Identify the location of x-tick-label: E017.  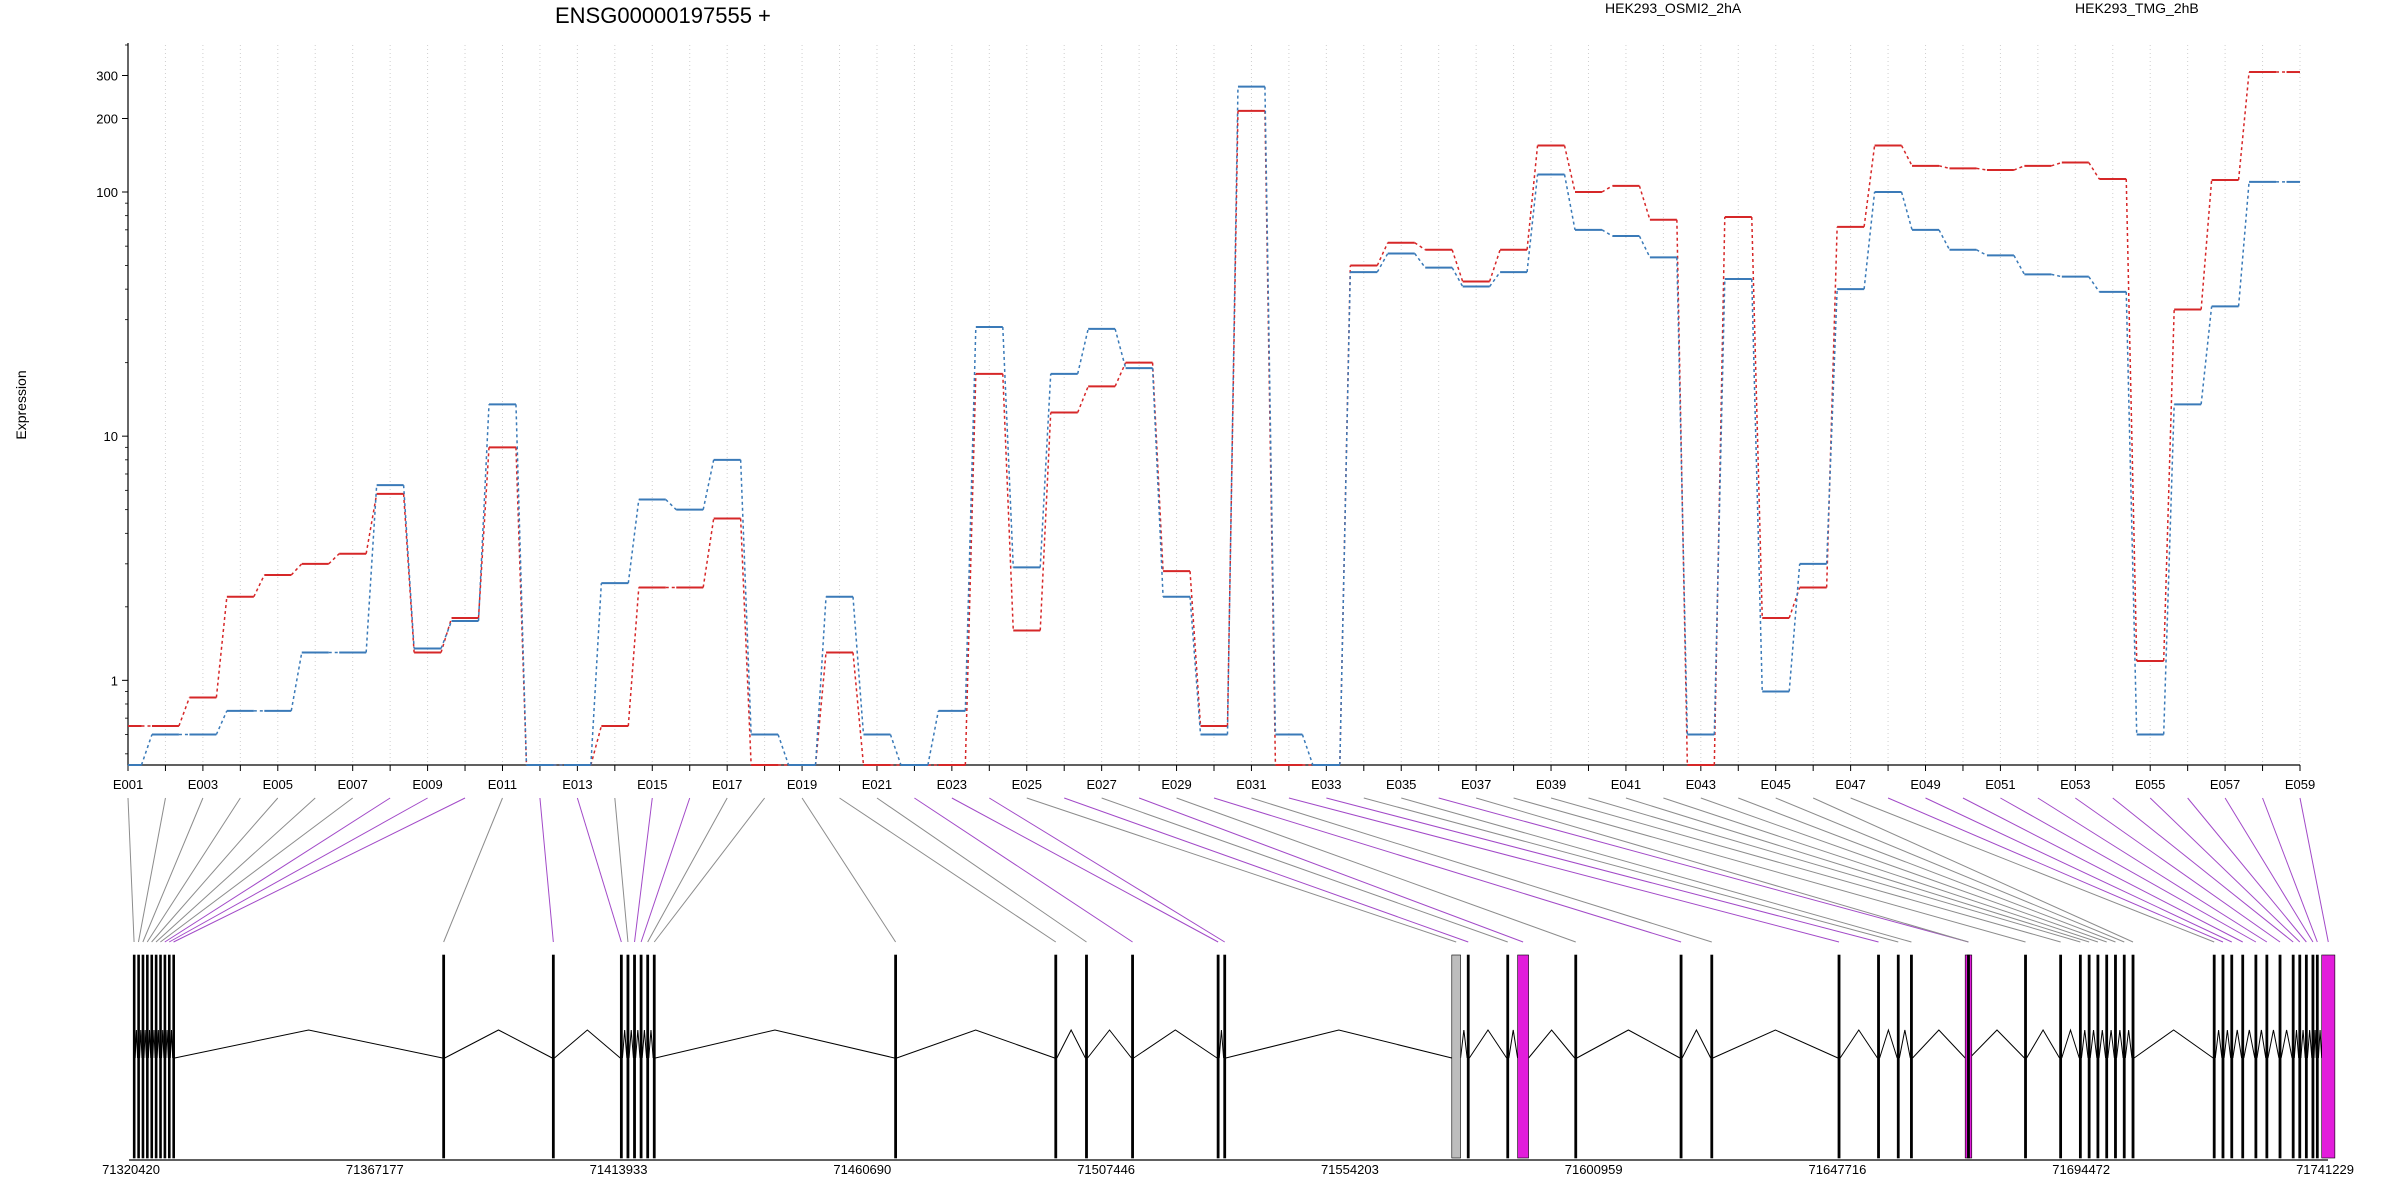
(727, 784).